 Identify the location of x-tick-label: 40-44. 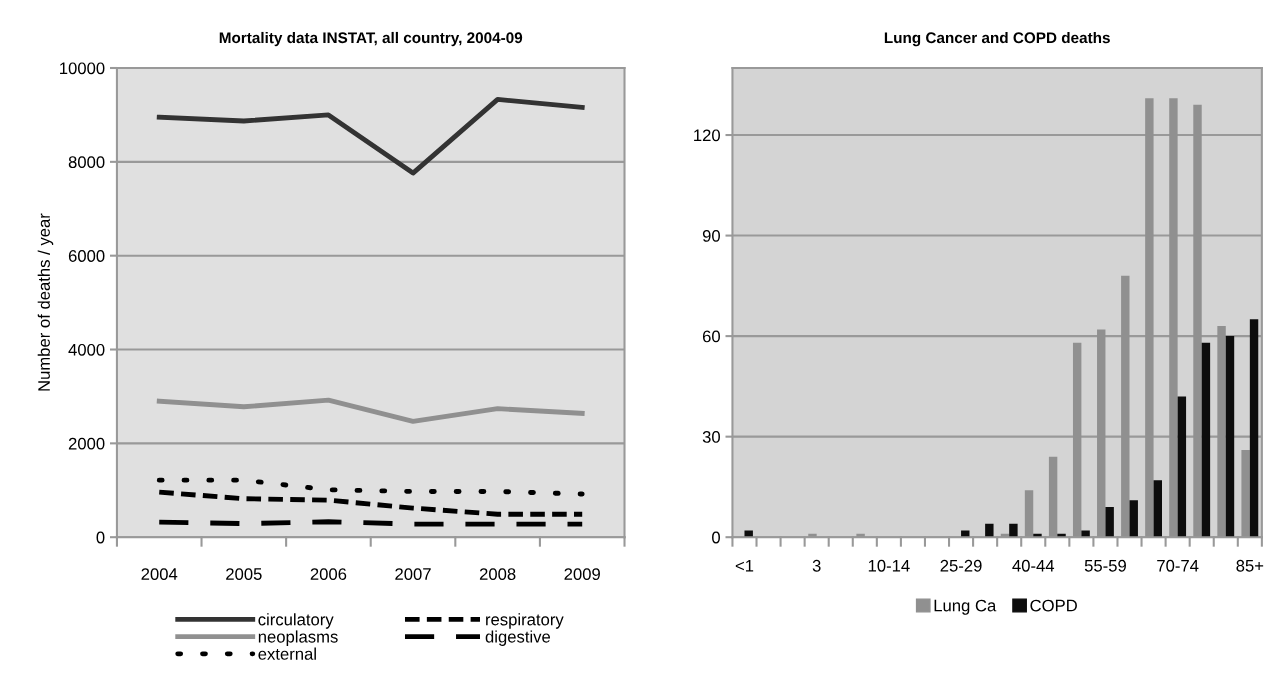
(1033, 565).